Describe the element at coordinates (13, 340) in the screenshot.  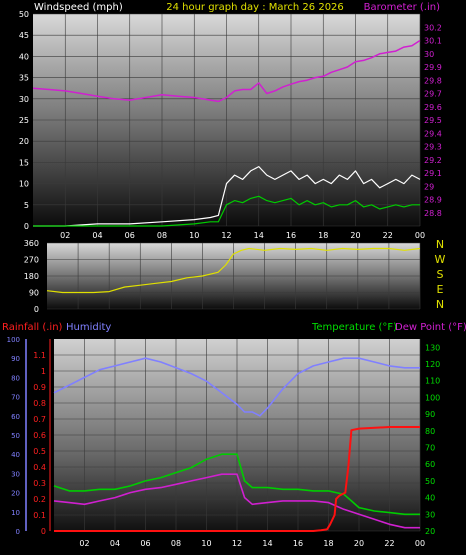
I see `humidity-tick-label: 100` at that location.